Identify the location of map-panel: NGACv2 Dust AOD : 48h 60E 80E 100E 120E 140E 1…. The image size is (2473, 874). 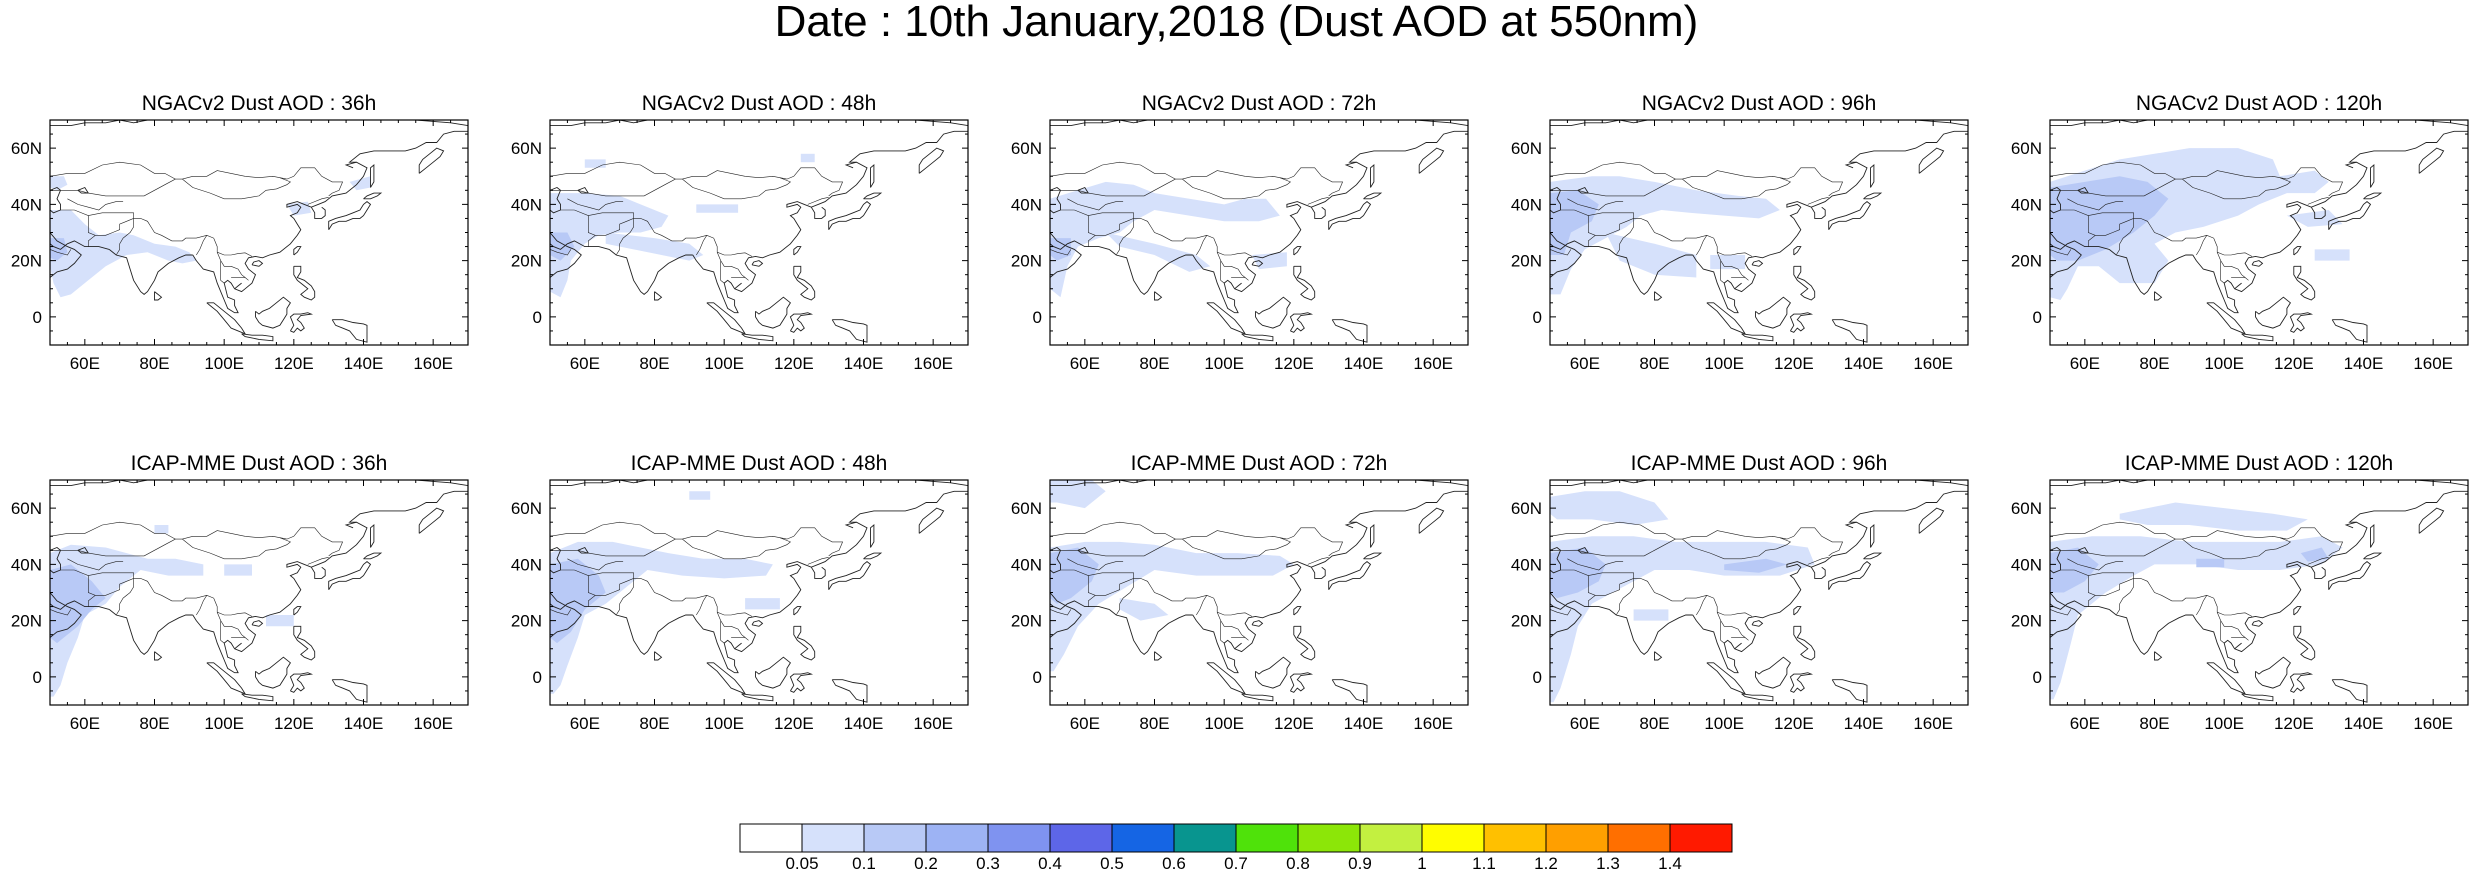
(739, 287).